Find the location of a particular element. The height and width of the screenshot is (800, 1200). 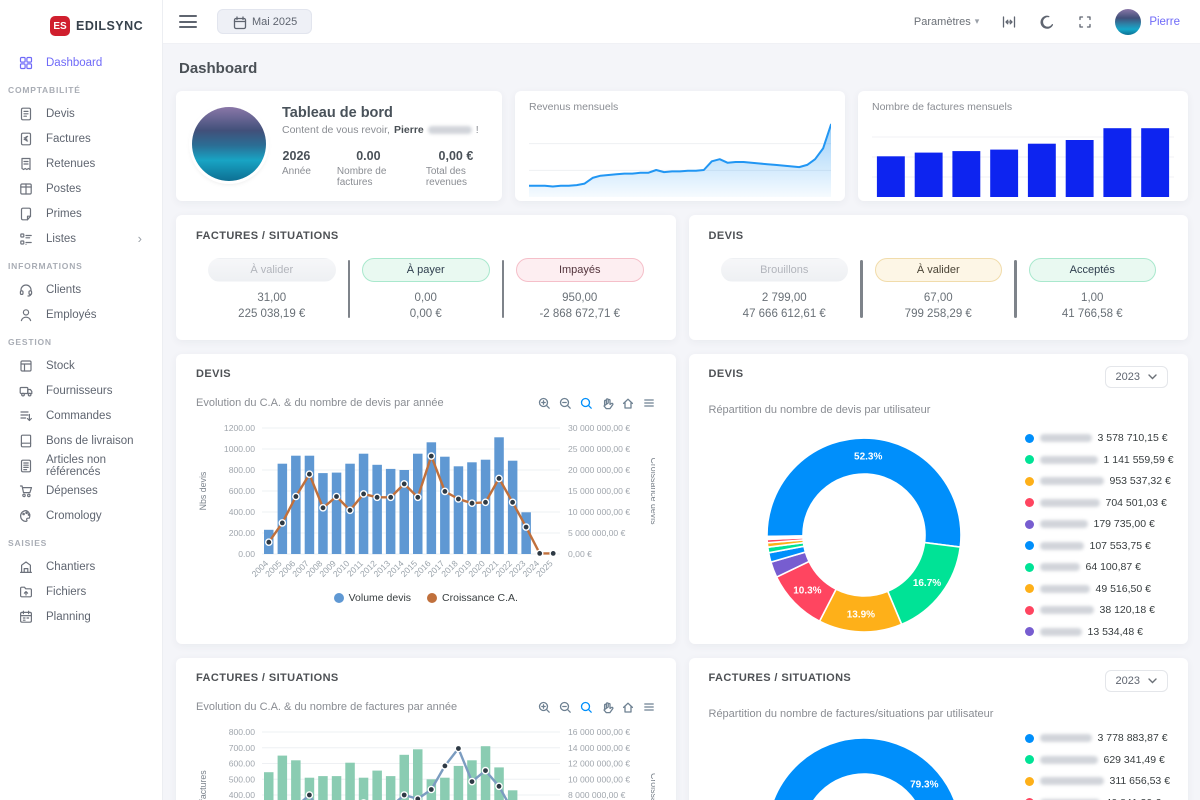

welcome-stat-value: 2026 is located at coordinates (296, 156).